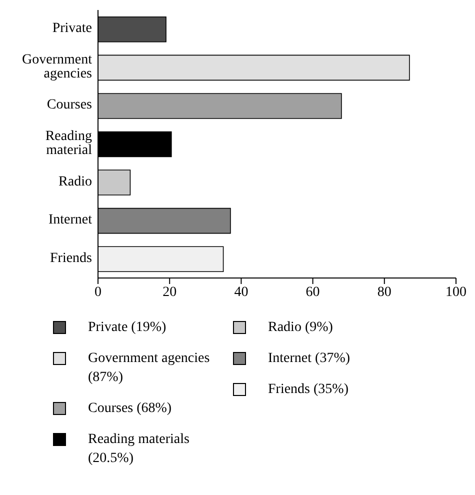 The height and width of the screenshot is (495, 475). I want to click on y-tick-label: Private, so click(72, 28).